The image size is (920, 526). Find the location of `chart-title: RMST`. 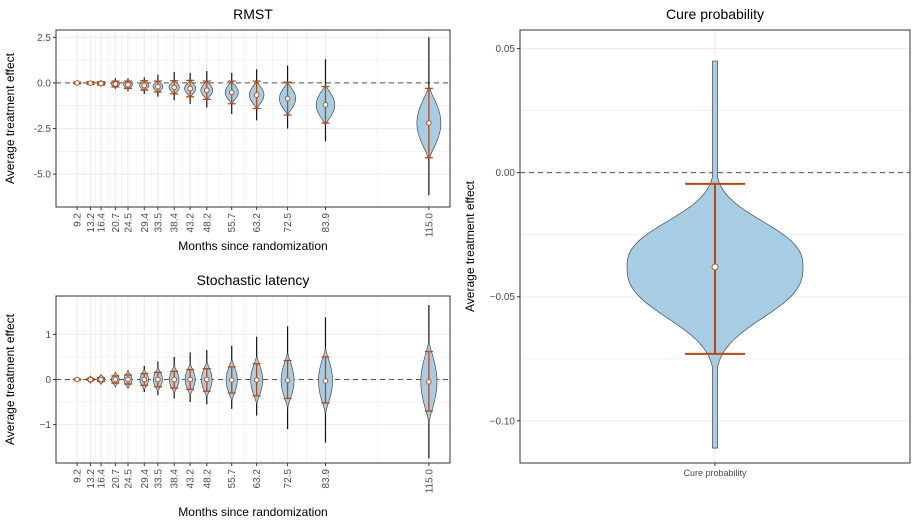

chart-title: RMST is located at coordinates (253, 14).